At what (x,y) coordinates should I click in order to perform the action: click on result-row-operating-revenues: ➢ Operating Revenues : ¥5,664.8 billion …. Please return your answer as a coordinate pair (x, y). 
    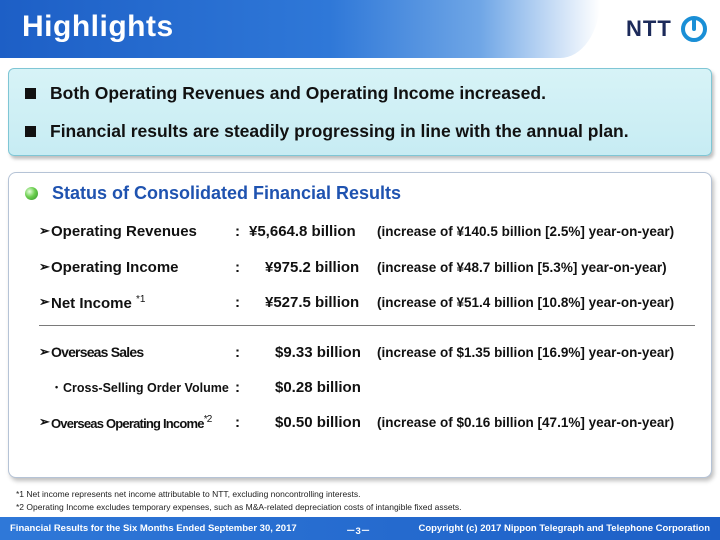
    Looking at the image, I should click on (369, 233).